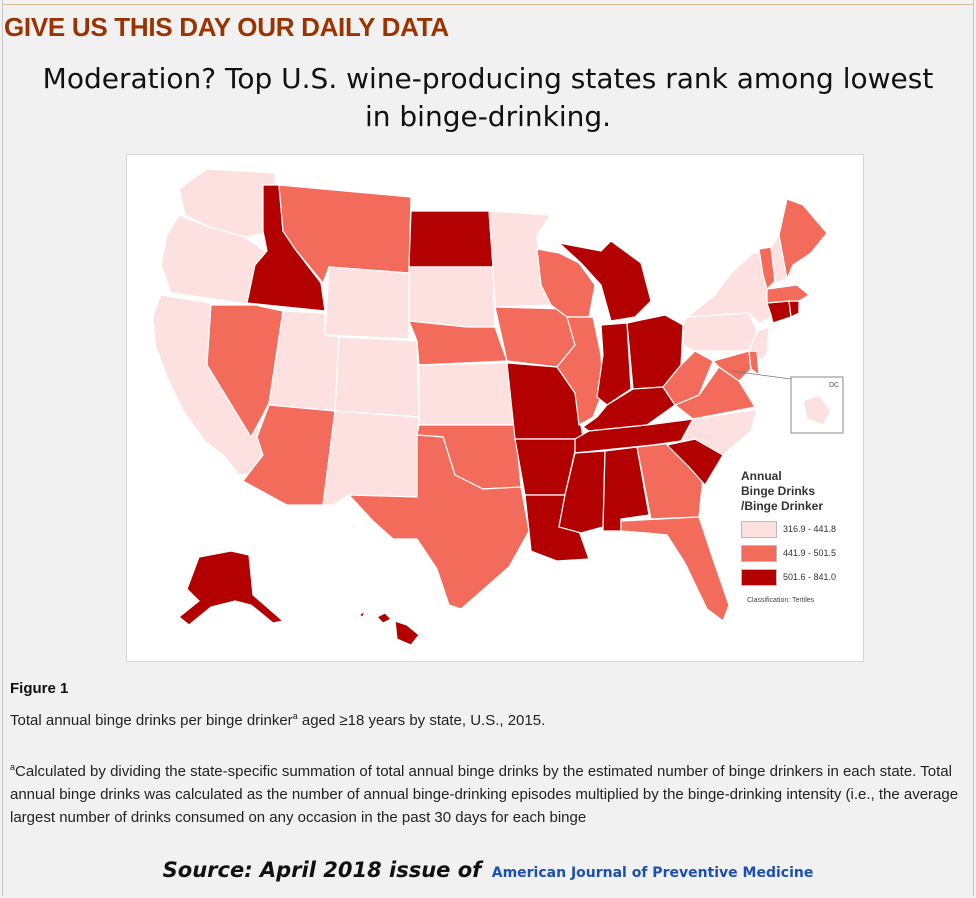 The image size is (976, 898). Describe the element at coordinates (371, 458) in the screenshot. I see `state-new-mexico` at that location.